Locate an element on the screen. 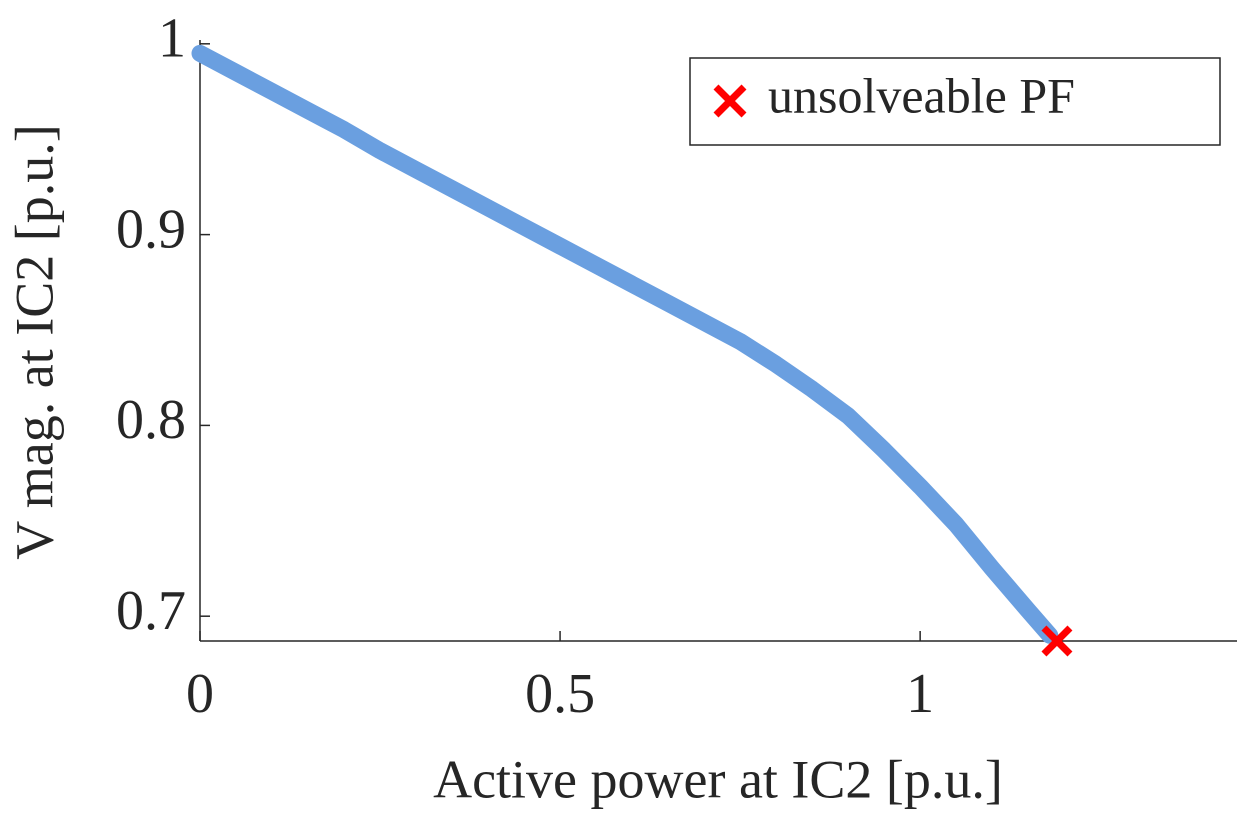 This screenshot has height=833, width=1250. point is located at coordinates (1057, 641).